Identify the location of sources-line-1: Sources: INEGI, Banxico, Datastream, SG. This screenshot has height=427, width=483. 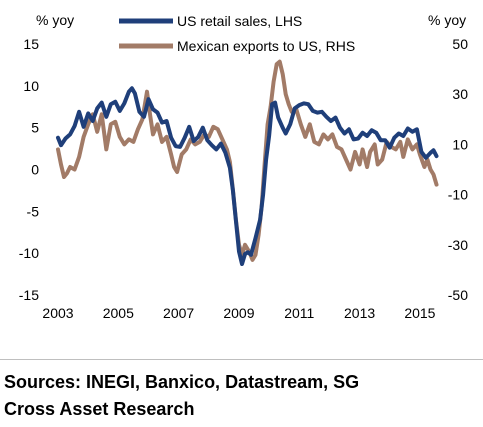
(182, 382).